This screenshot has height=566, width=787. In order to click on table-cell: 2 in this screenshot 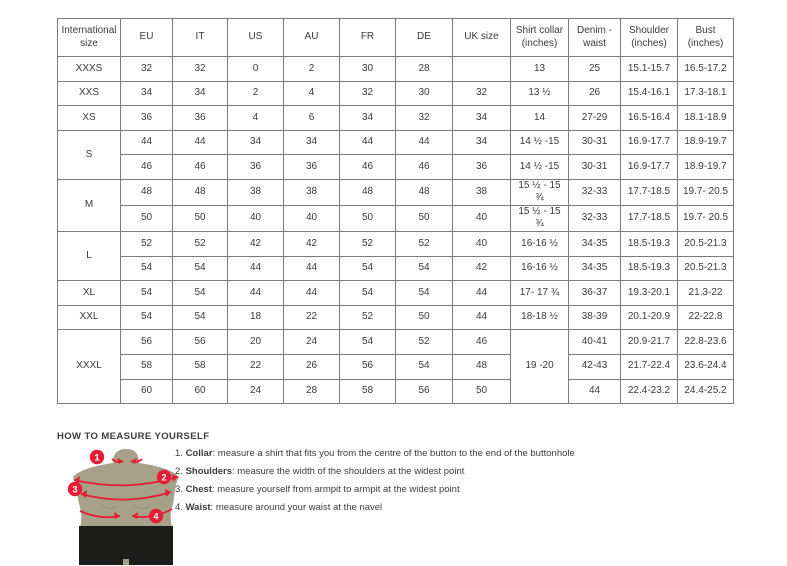, I will do `click(255, 93)`.